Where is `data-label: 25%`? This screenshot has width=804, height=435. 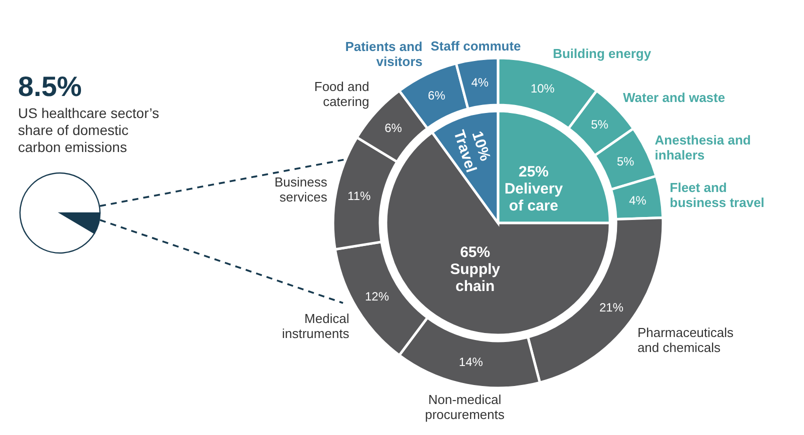 data-label: 25% is located at coordinates (533, 171).